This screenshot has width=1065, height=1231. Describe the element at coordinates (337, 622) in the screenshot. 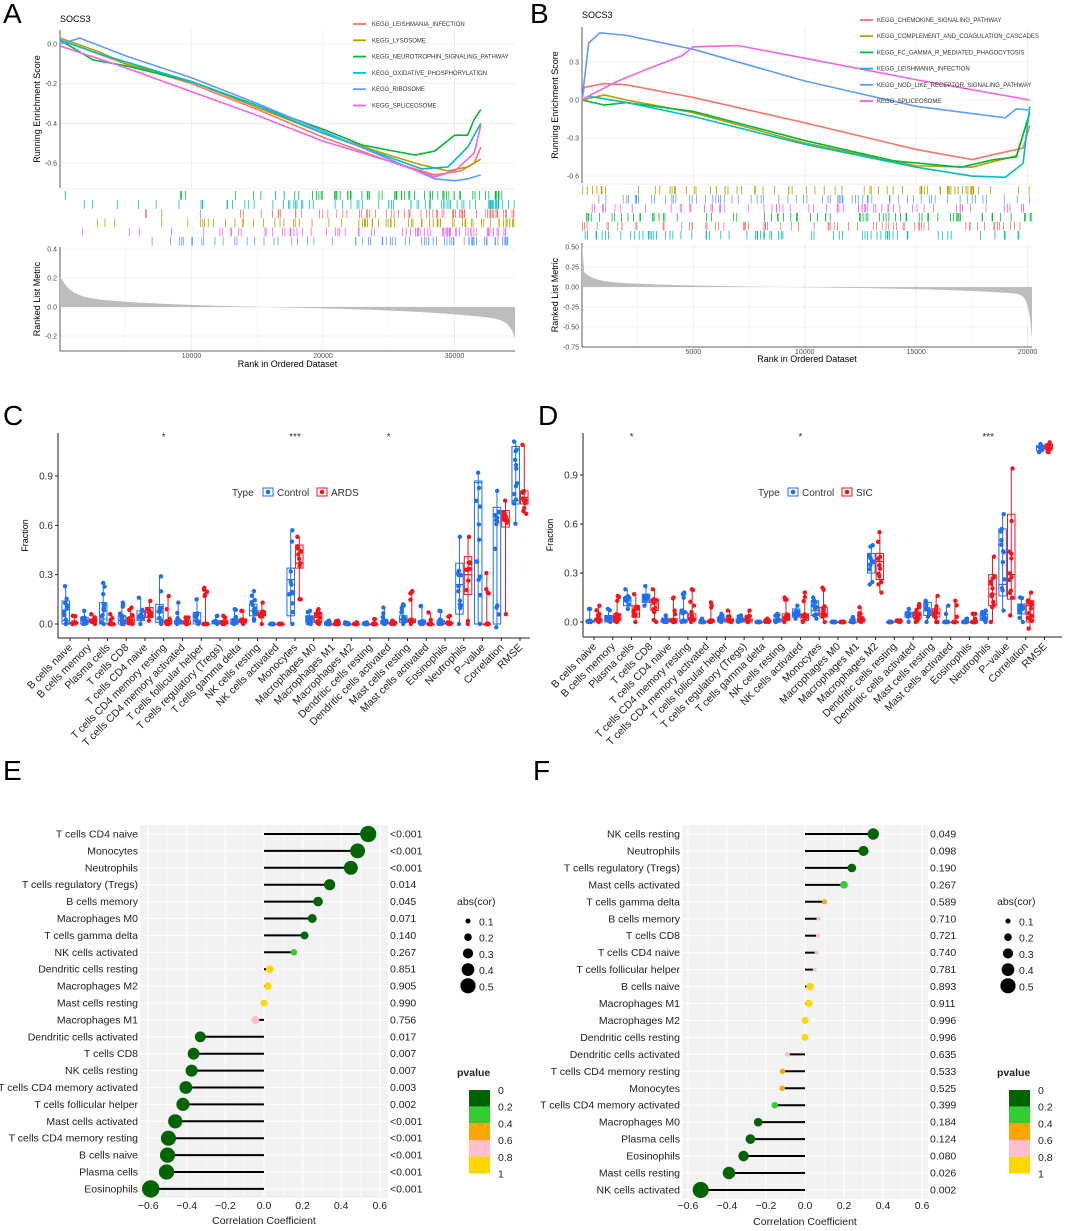

I see `box-ards` at that location.